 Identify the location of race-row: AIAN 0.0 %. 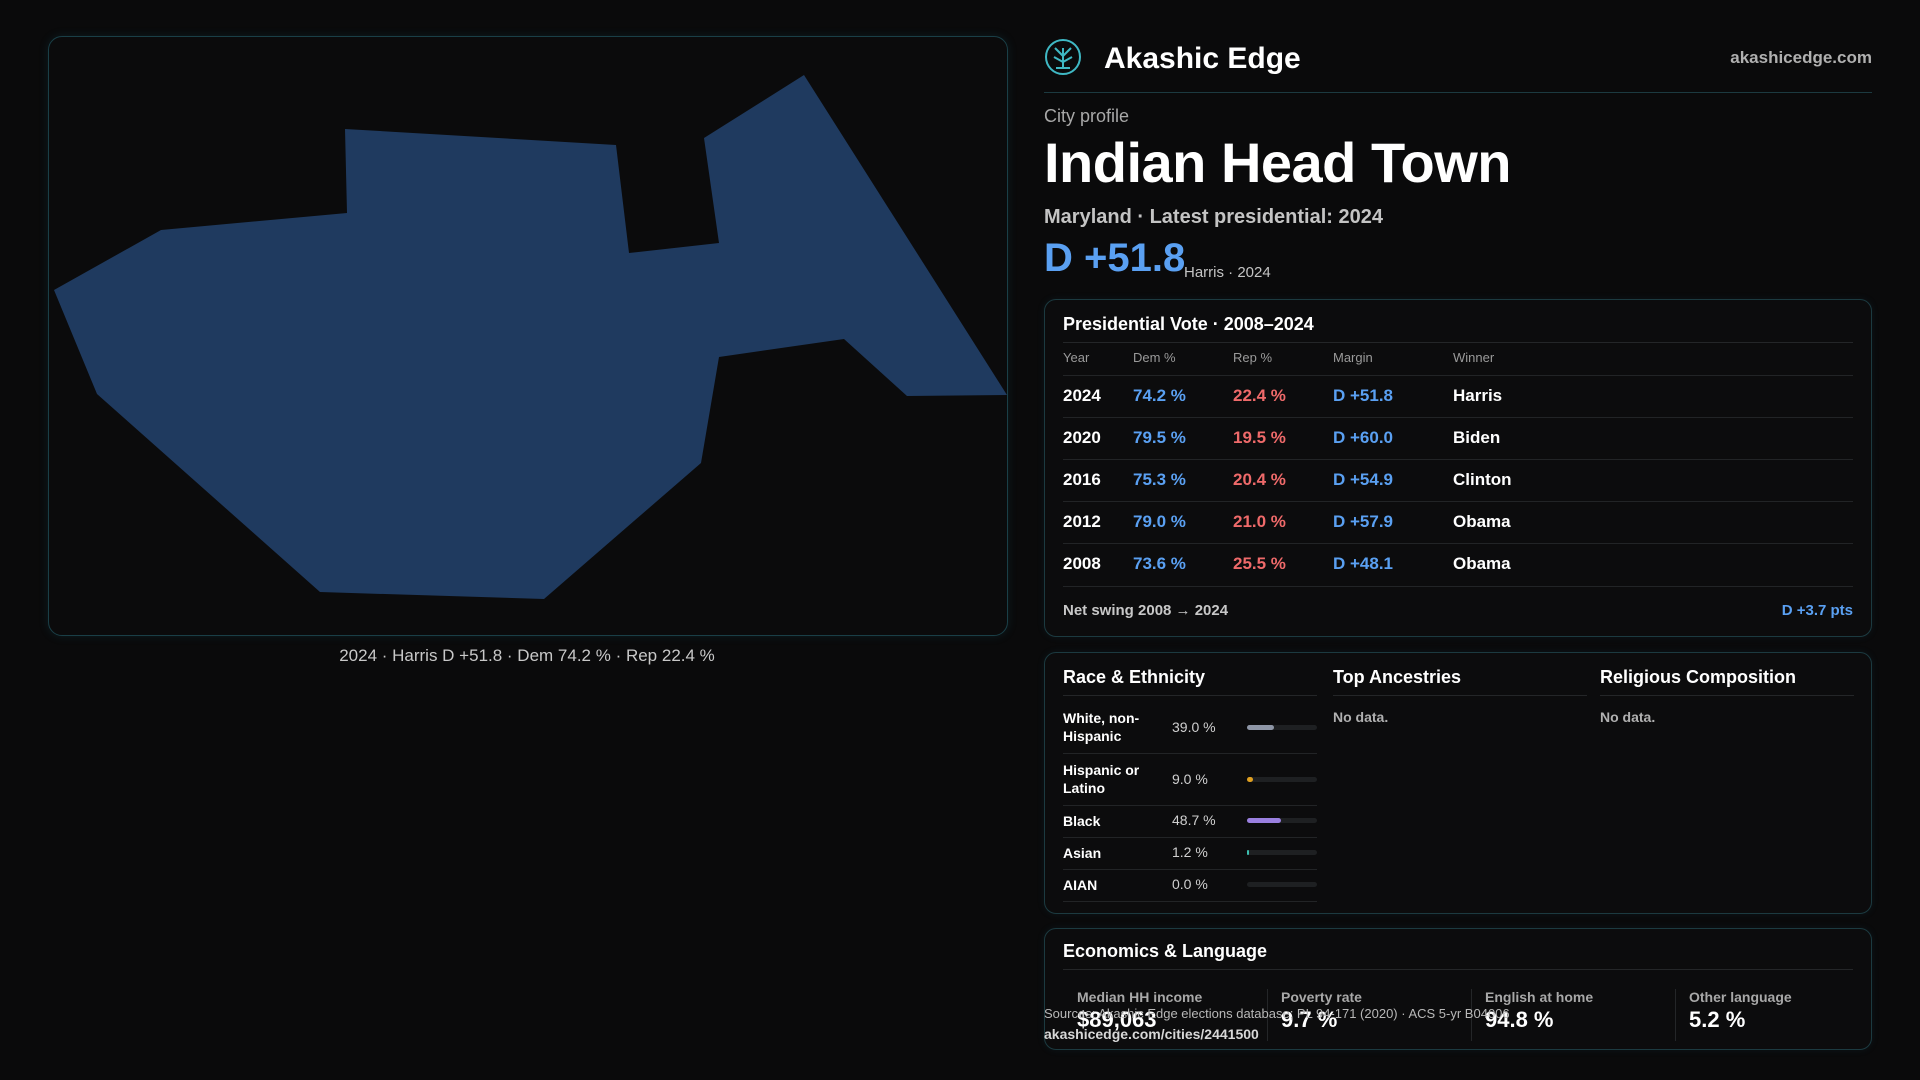
(1190, 885).